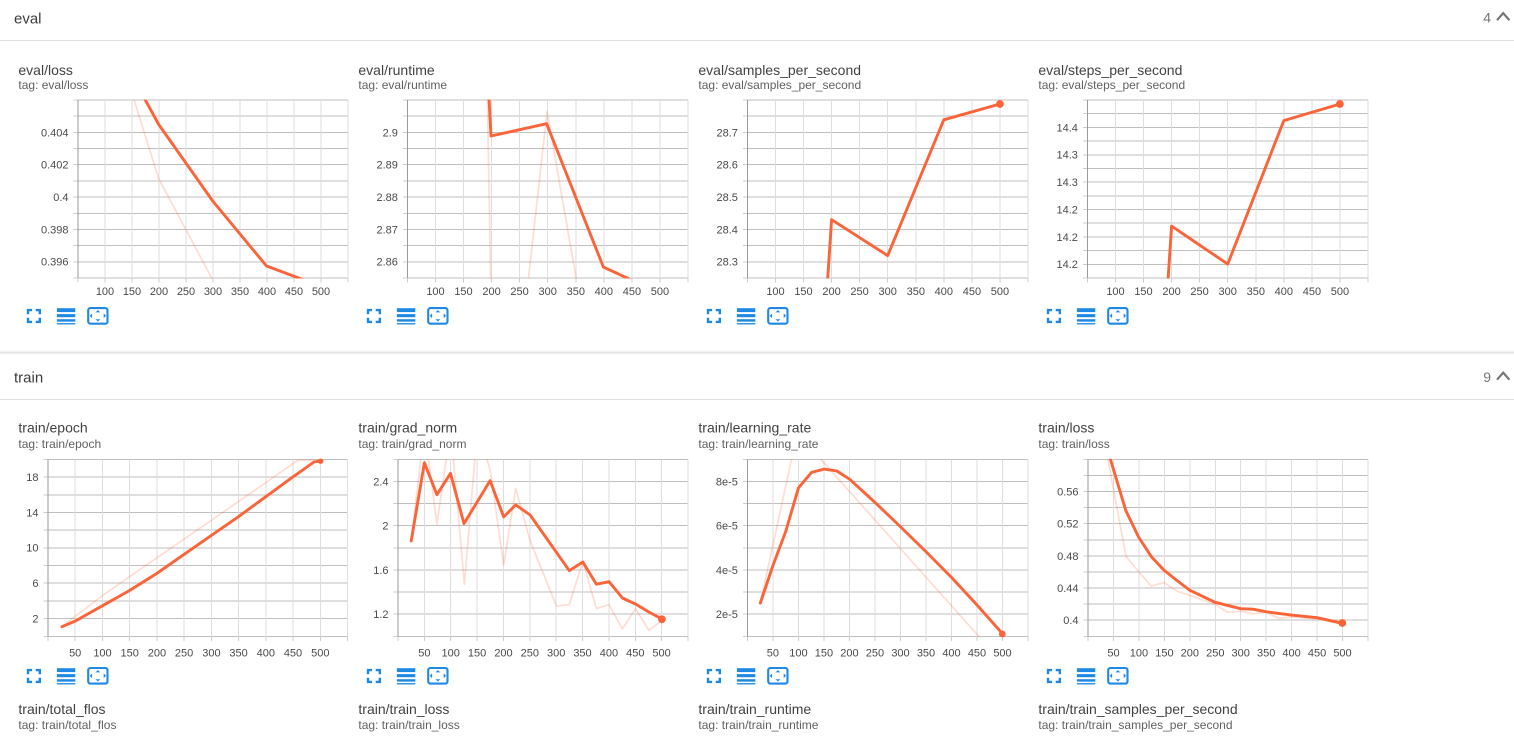 The image size is (1514, 747). What do you see at coordinates (396, 70) in the screenshot?
I see `svg-text: eval/runtime` at bounding box center [396, 70].